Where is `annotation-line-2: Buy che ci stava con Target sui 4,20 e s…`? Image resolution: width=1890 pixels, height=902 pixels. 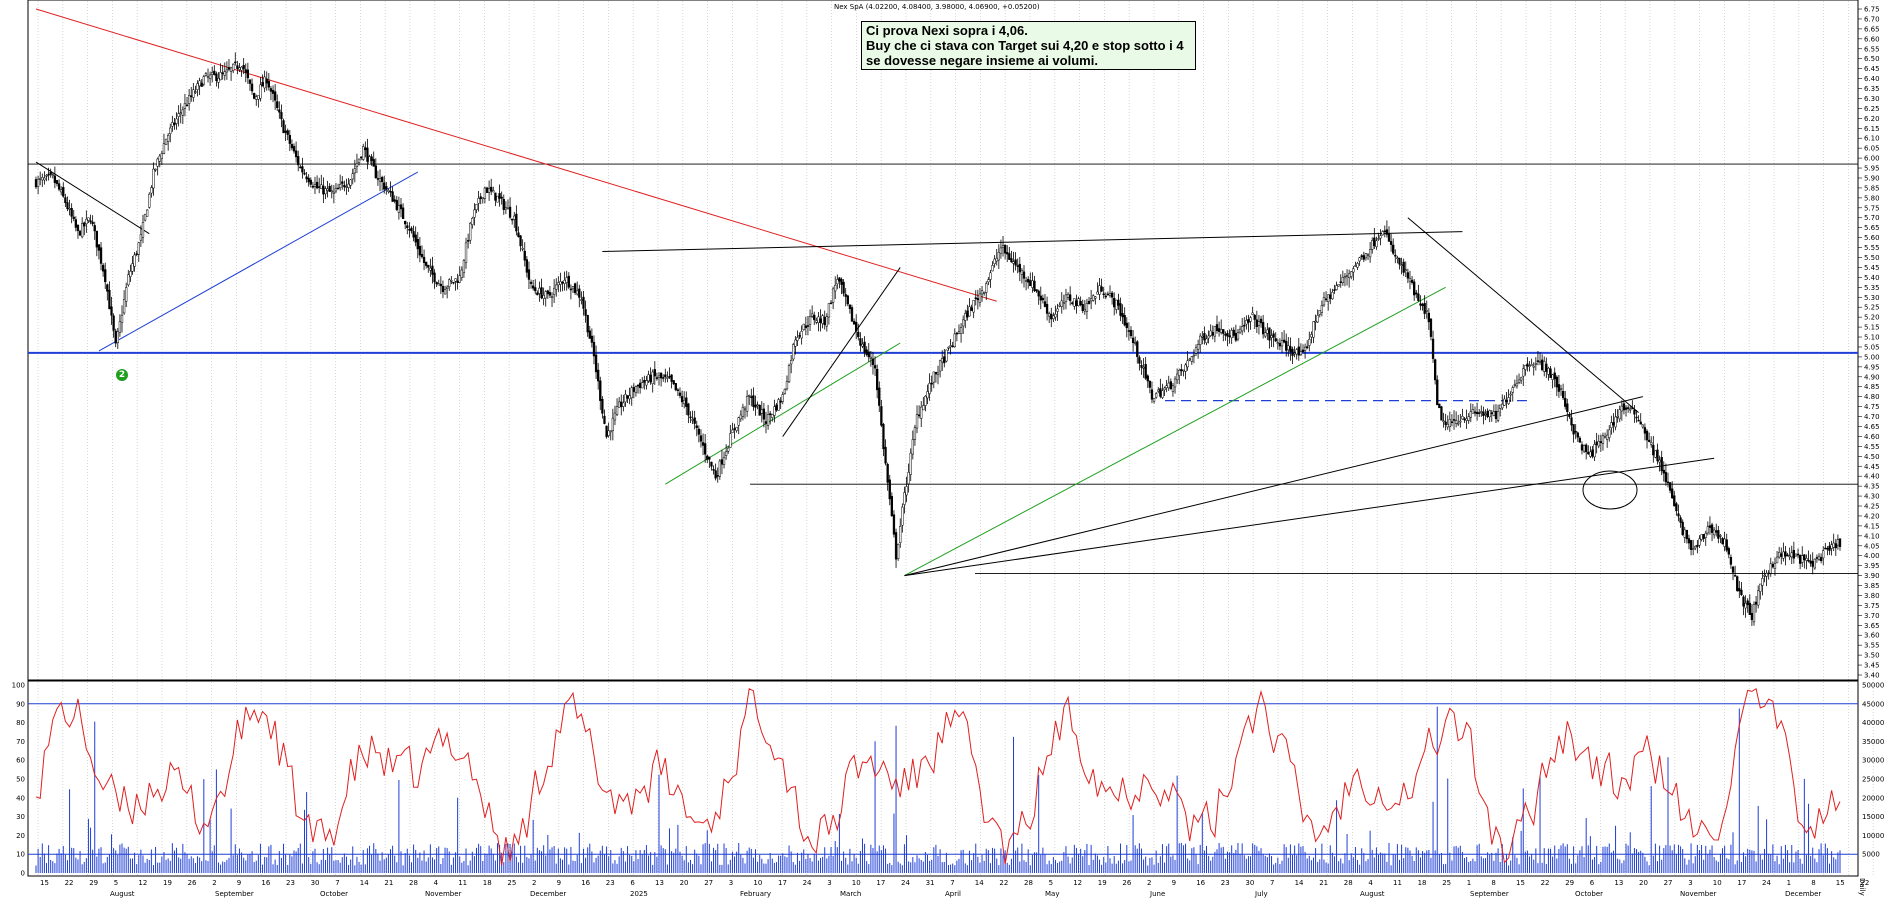 annotation-line-2: Buy che ci stava con Target sui 4,20 e s… is located at coordinates (1025, 45).